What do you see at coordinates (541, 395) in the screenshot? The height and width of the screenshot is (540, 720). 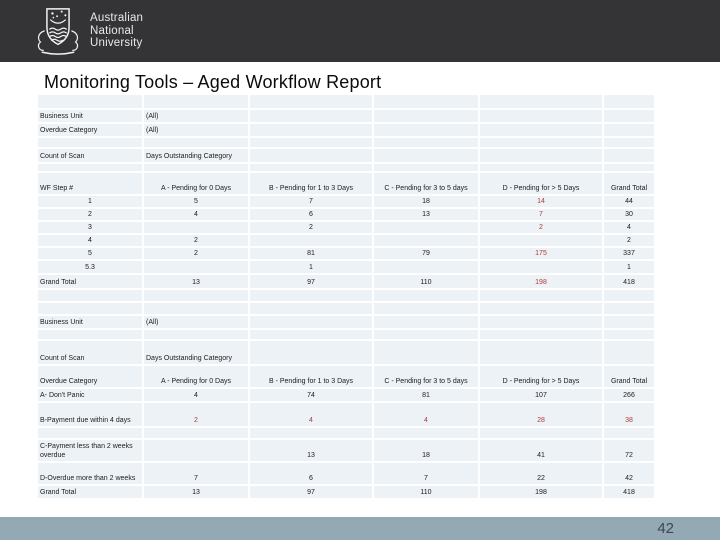 I see `value-cell: 107` at bounding box center [541, 395].